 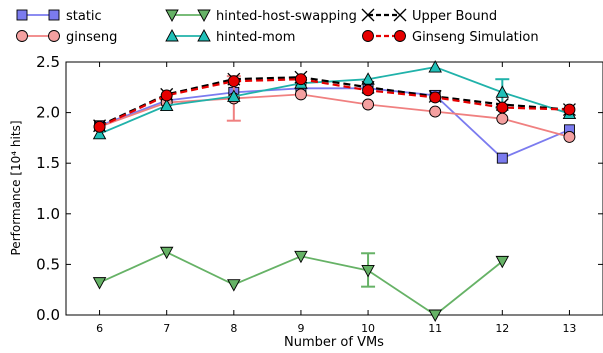 I want to click on y-tick-label: 1.0, so click(x=48, y=214).